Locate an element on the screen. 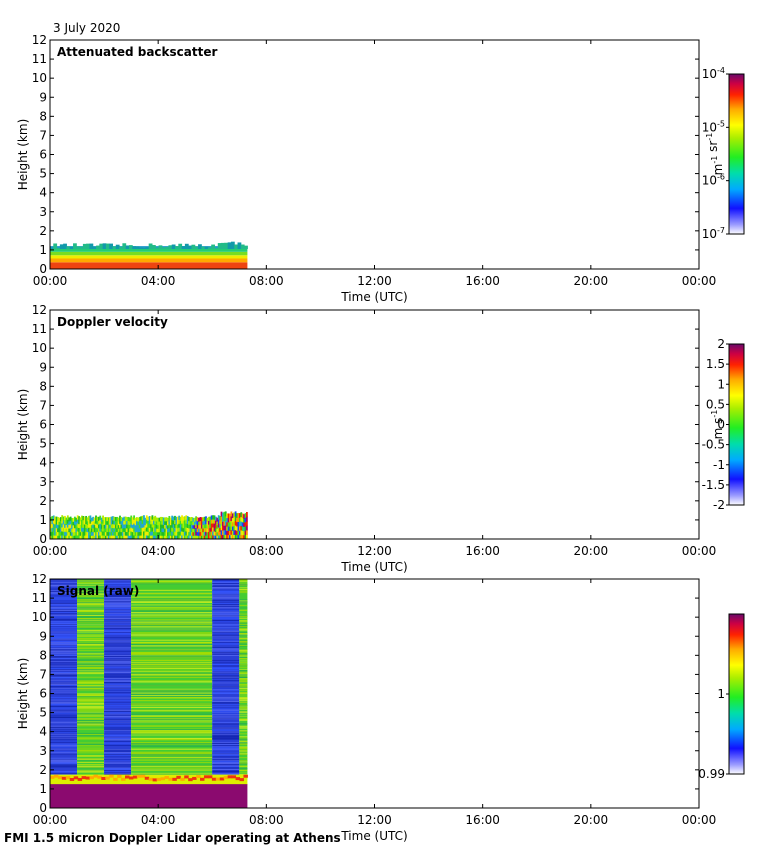 The image size is (780, 850). x-tick-label: 20:00 is located at coordinates (591, 820).